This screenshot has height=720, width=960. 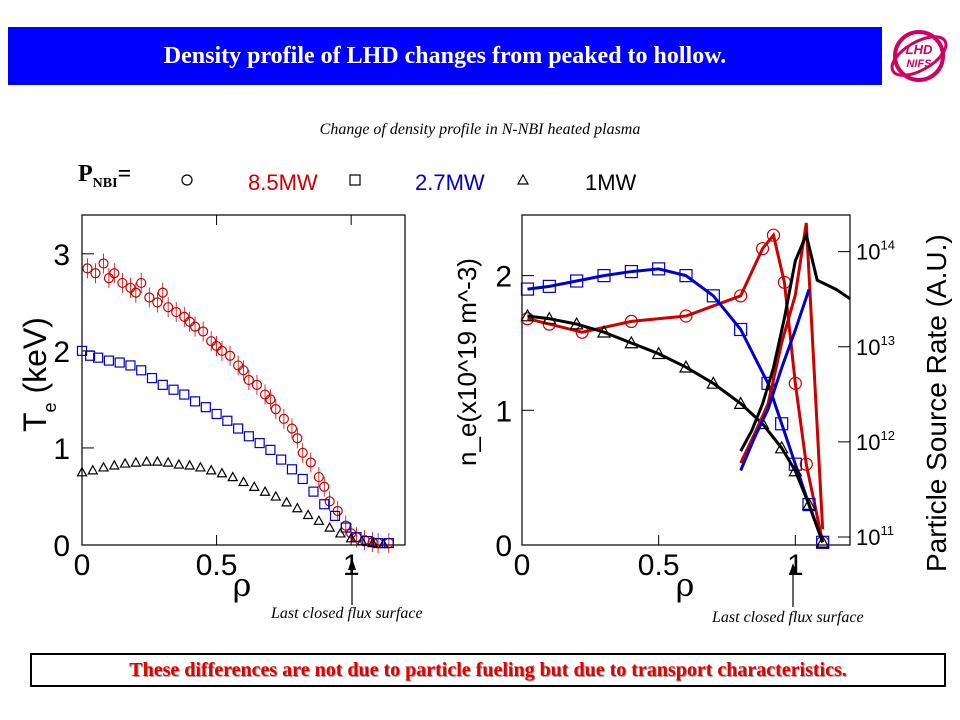 What do you see at coordinates (61, 449) in the screenshot?
I see `y-tick-label: 1` at bounding box center [61, 449].